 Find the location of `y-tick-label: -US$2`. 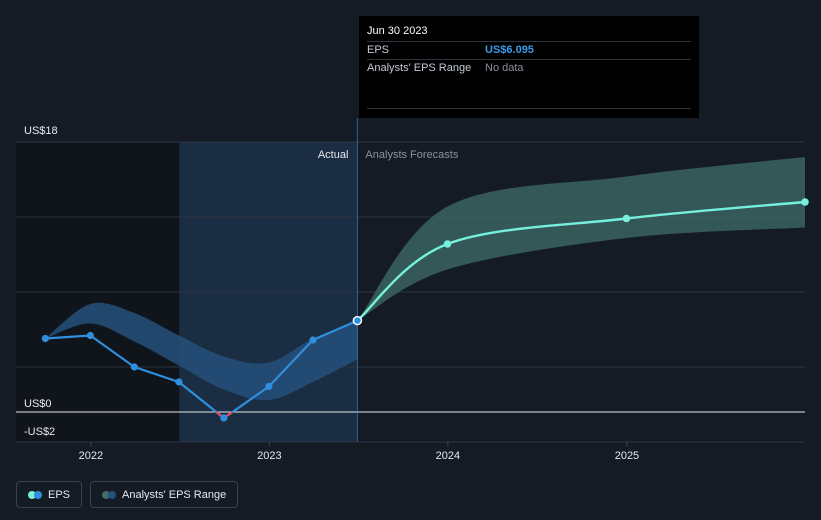

y-tick-label: -US$2 is located at coordinates (39, 432).